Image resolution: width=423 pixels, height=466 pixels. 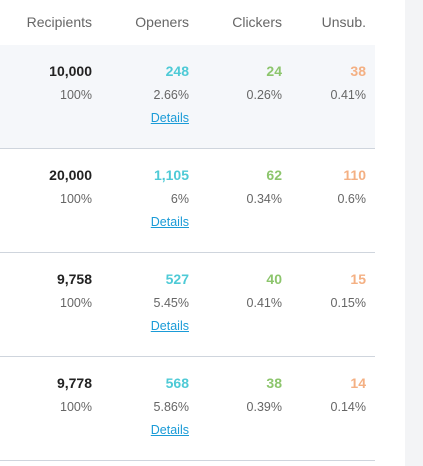 I want to click on cell-value: 14, so click(x=358, y=383).